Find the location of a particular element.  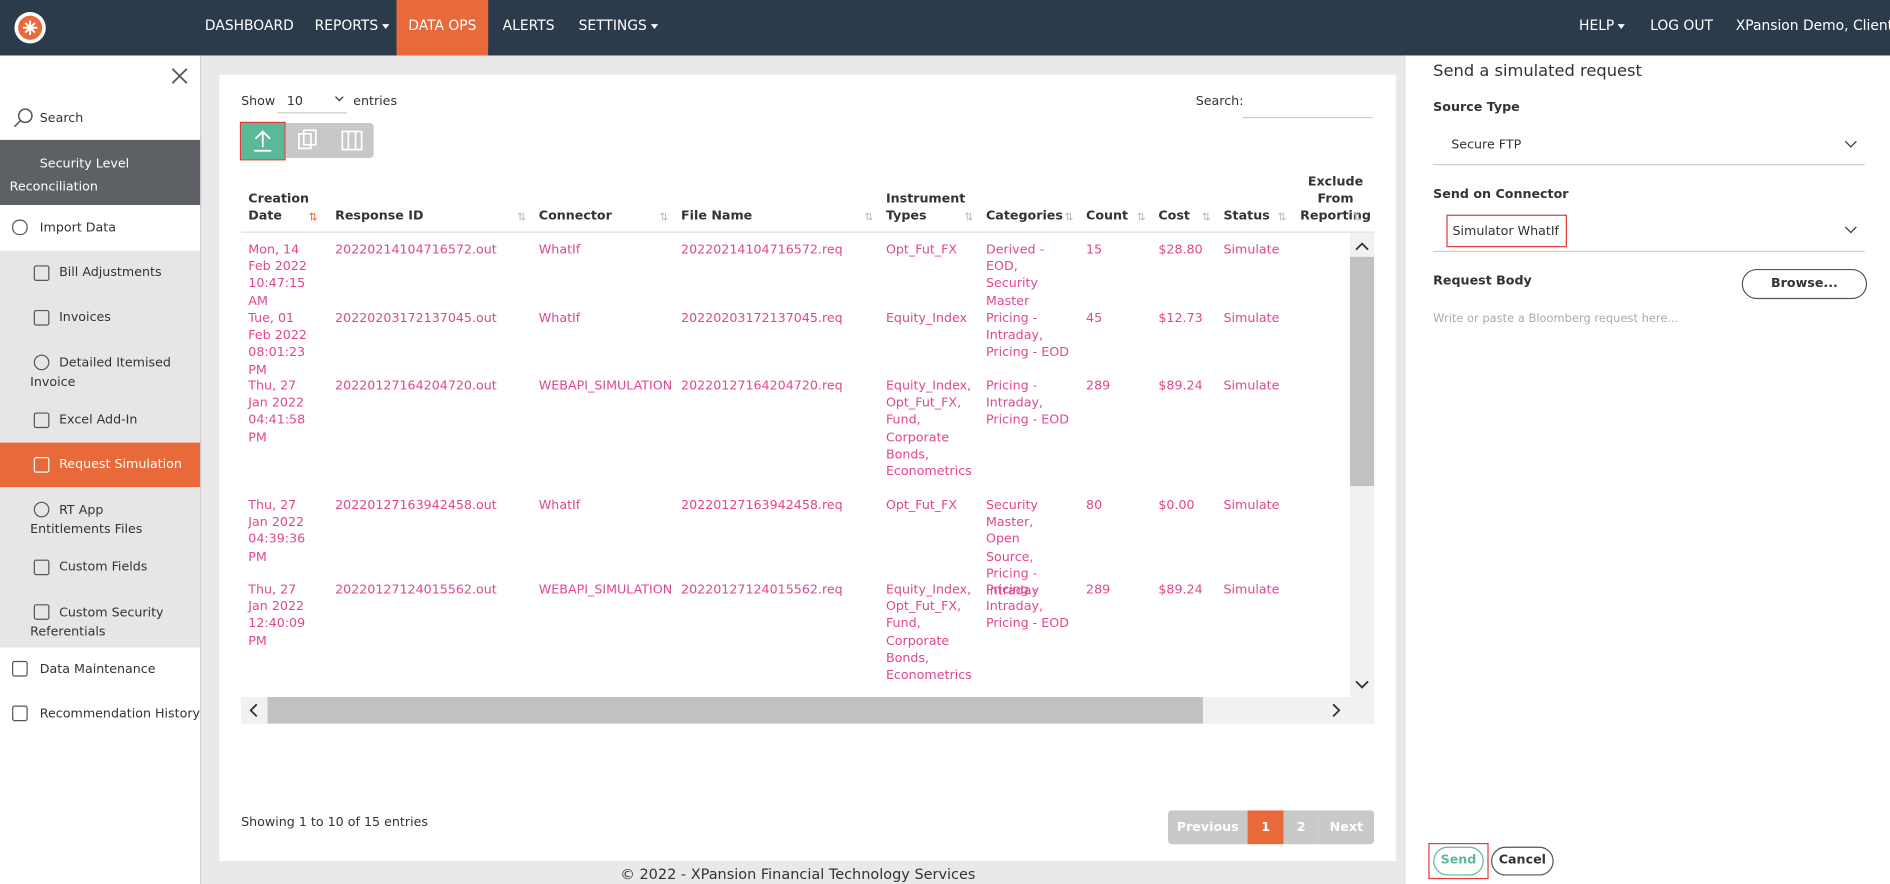

pagination-page-active: 1 is located at coordinates (1265, 827).